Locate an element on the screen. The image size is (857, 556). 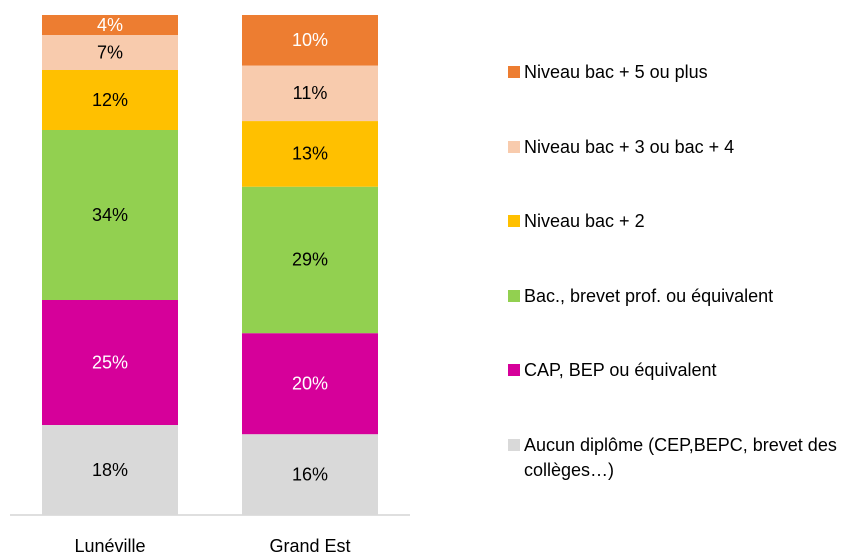
x-tick-label: Lunéville is located at coordinates (109, 546).